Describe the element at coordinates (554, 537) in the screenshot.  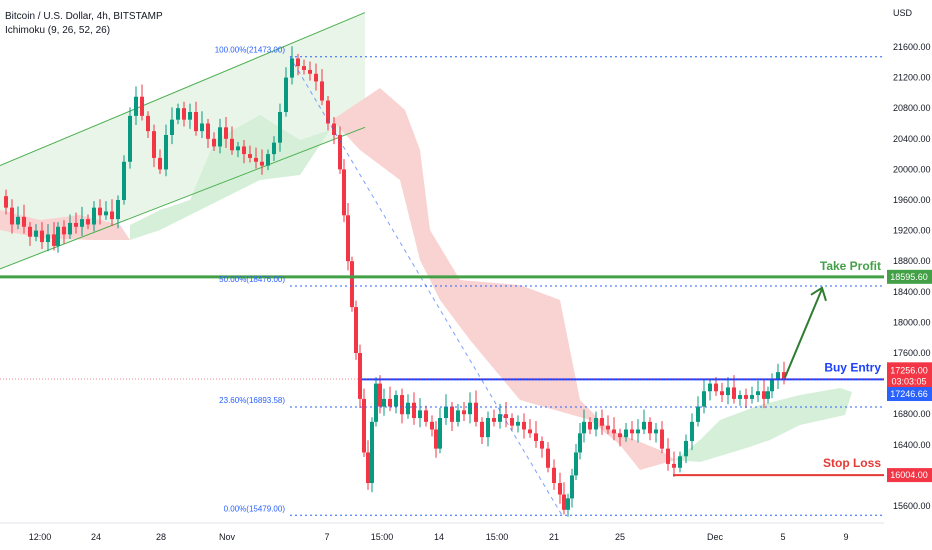
I see `time-tick-label: 21` at that location.